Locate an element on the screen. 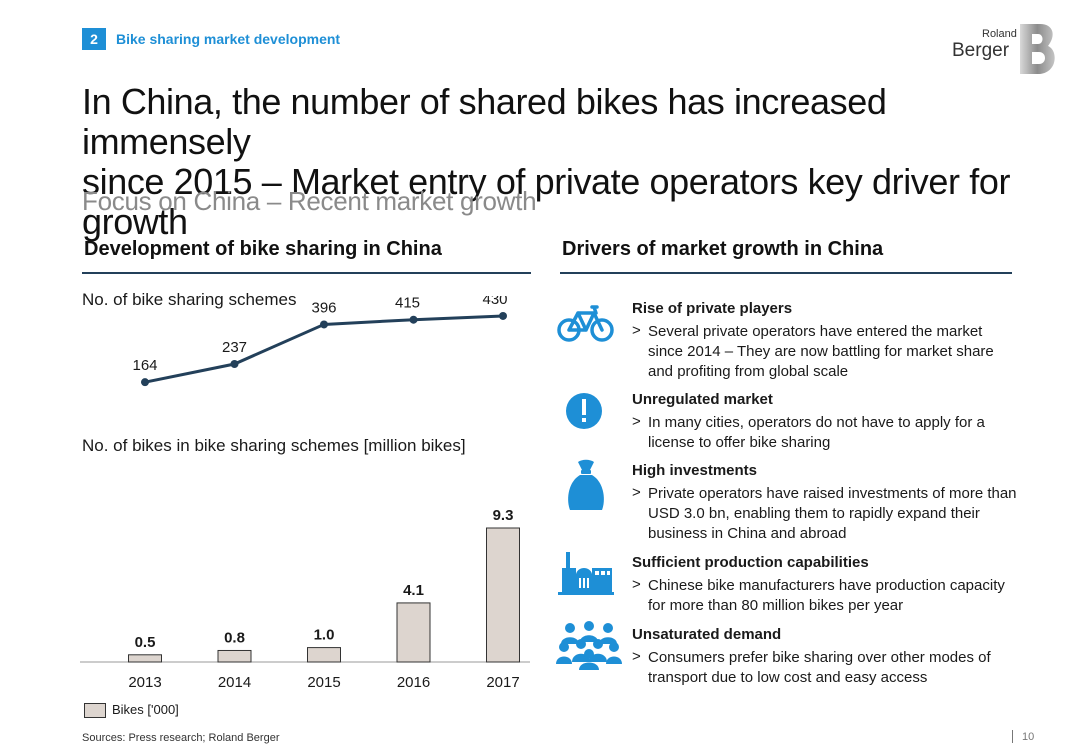 This screenshot has width=1080, height=748. schemes-data-label: 396 is located at coordinates (323, 307).